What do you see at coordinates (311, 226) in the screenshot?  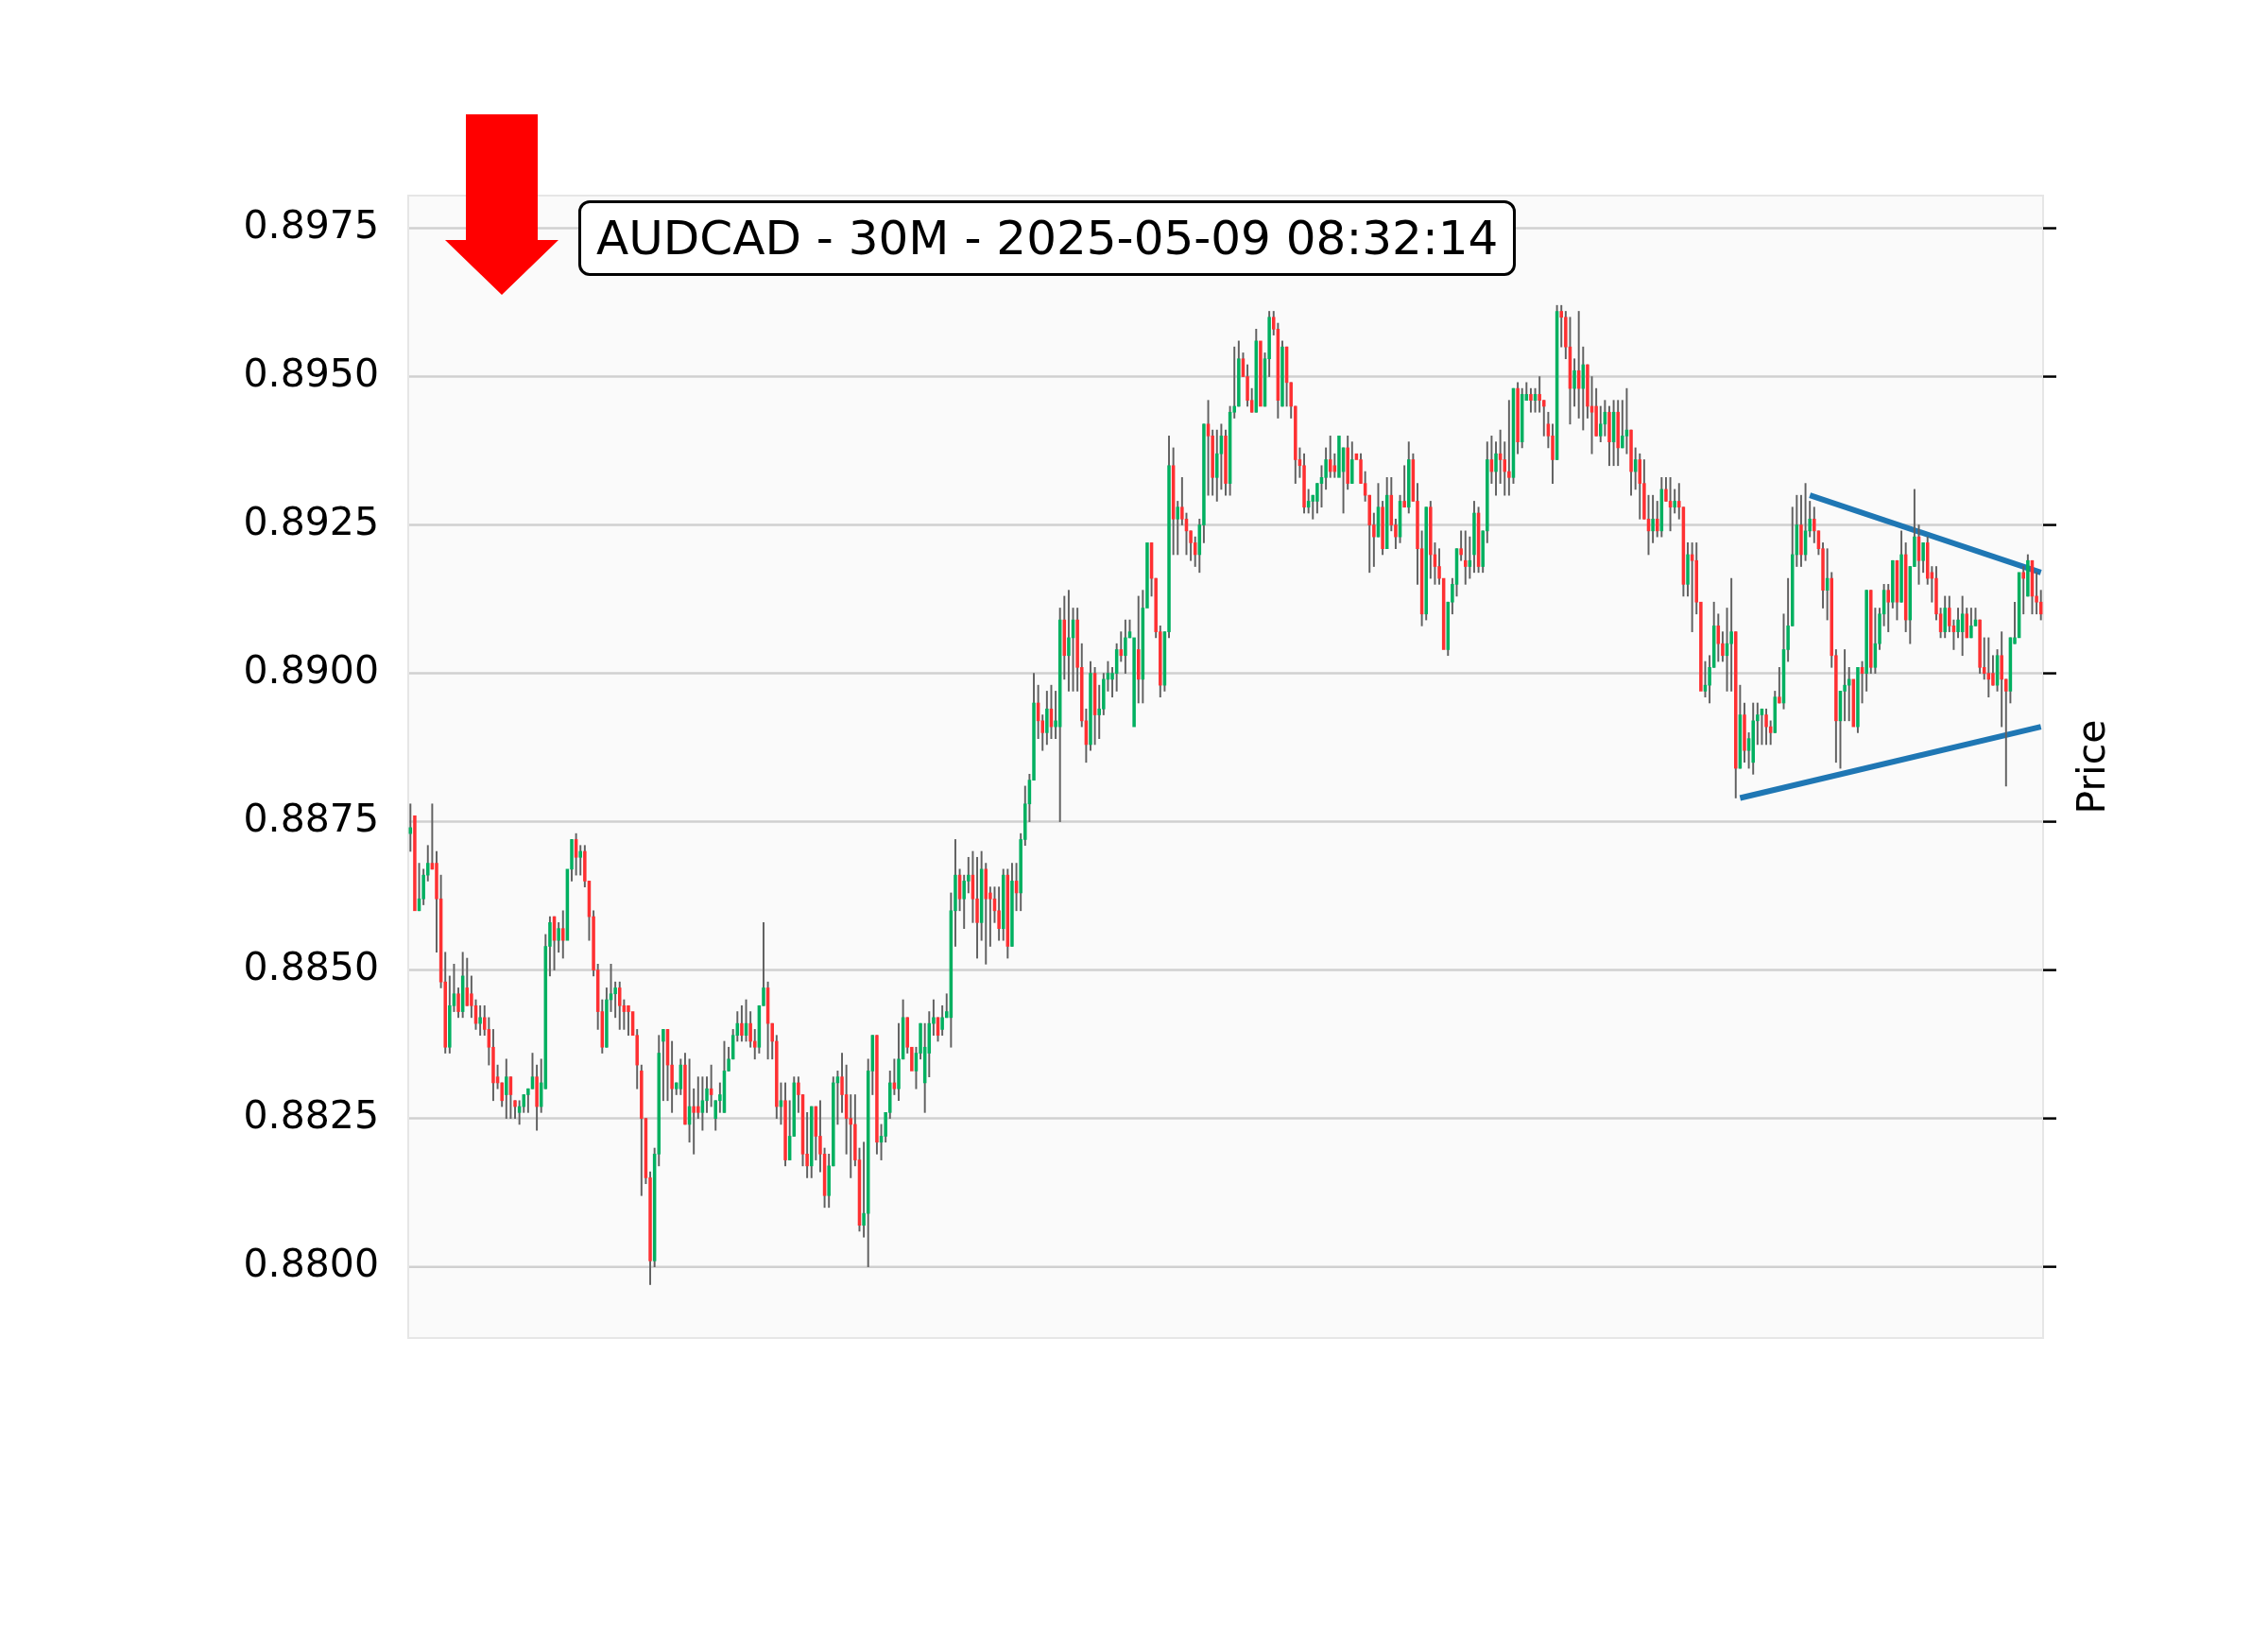 I see `y-tick-label: 0.8975` at bounding box center [311, 226].